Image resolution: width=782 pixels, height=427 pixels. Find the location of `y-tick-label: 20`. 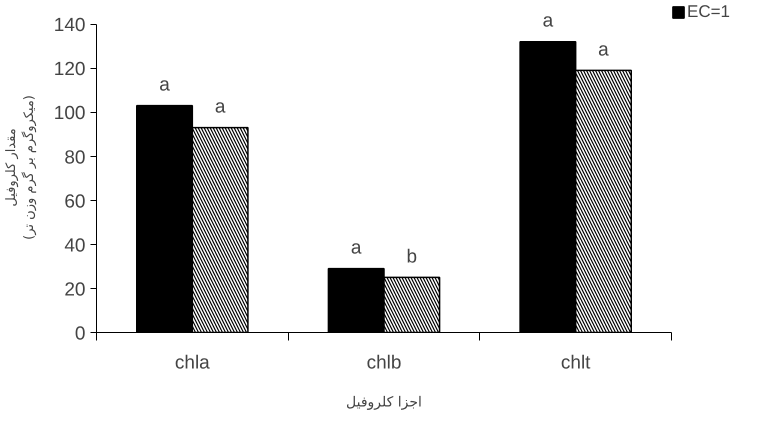

y-tick-label: 20 is located at coordinates (75, 289).